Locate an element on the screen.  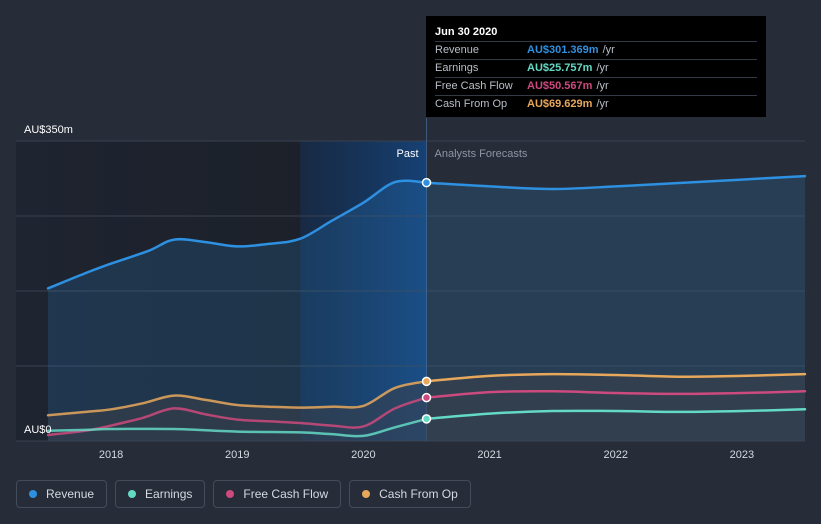
y-tick-label: AU$350m is located at coordinates (48, 130).